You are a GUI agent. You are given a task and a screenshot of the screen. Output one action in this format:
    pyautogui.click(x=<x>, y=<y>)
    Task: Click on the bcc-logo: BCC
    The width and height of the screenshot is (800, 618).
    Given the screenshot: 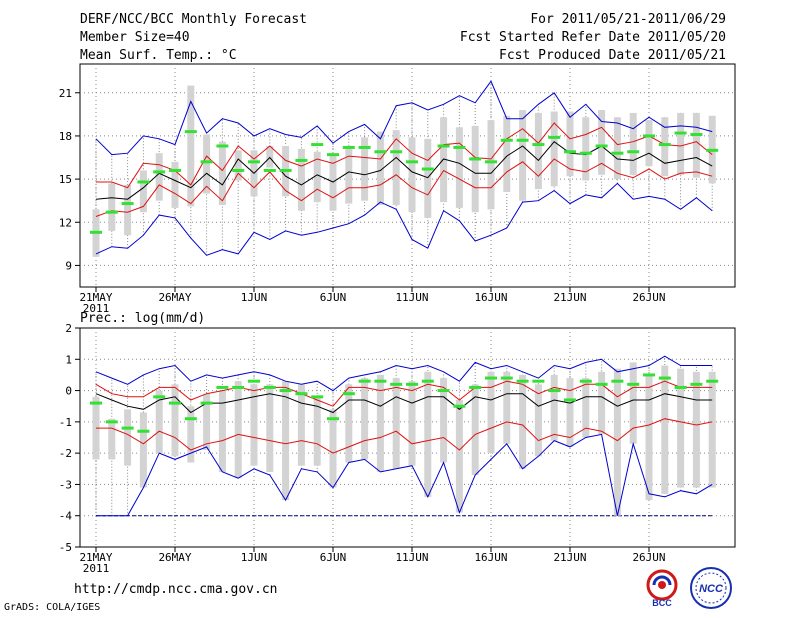 What is the action you would take?
    pyautogui.click(x=662, y=588)
    